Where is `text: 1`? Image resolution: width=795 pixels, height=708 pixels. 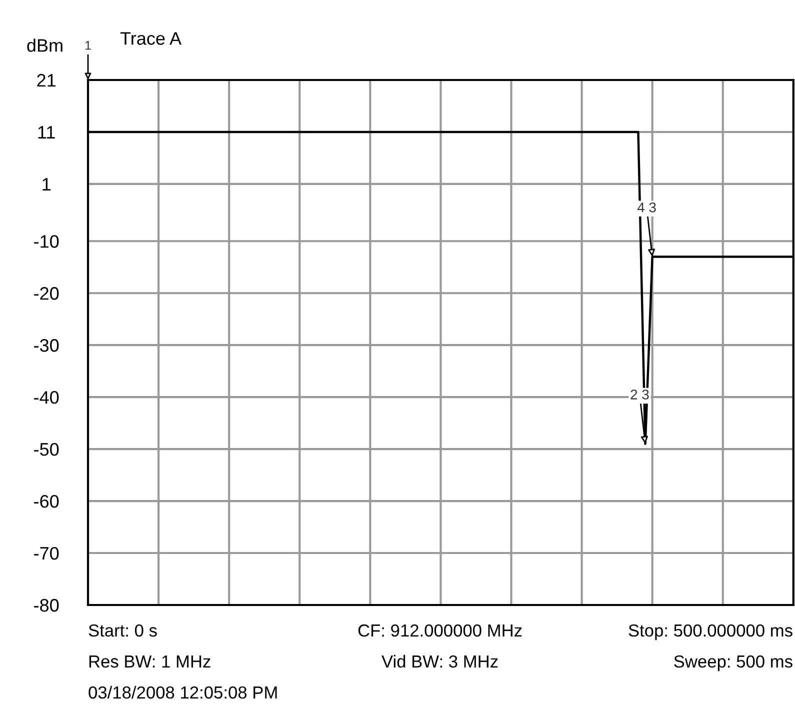 text: 1 is located at coordinates (88, 45).